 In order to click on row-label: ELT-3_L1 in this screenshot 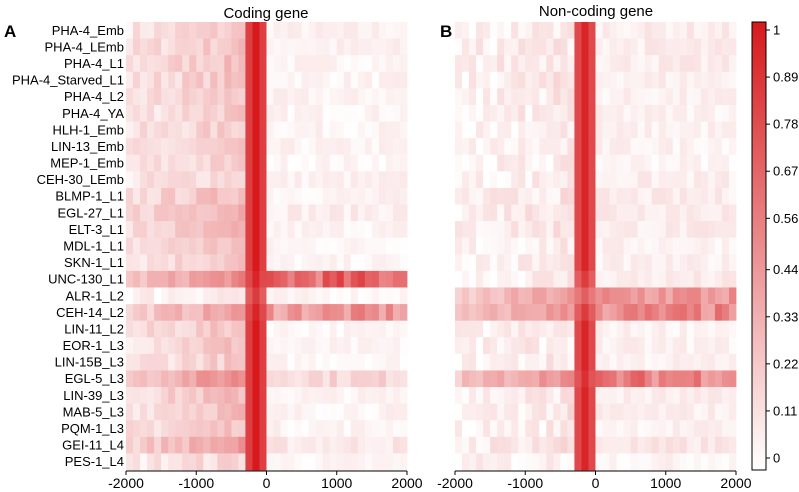, I will do `click(96, 229)`.